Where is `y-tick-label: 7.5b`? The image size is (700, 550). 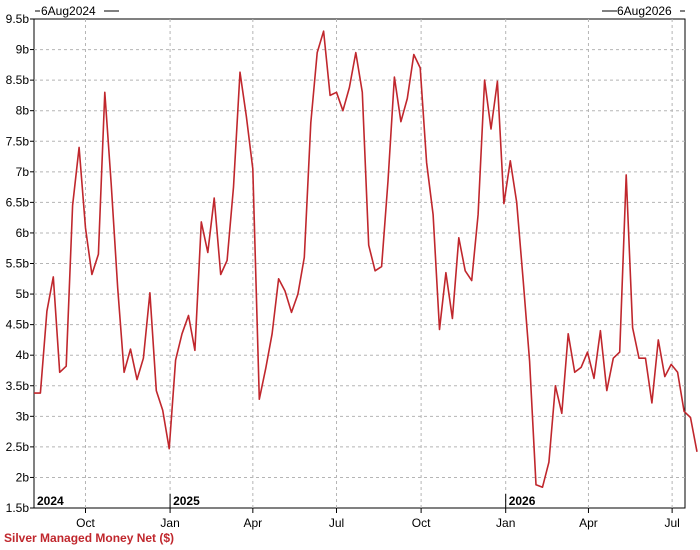 y-tick-label: 7.5b is located at coordinates (18, 141).